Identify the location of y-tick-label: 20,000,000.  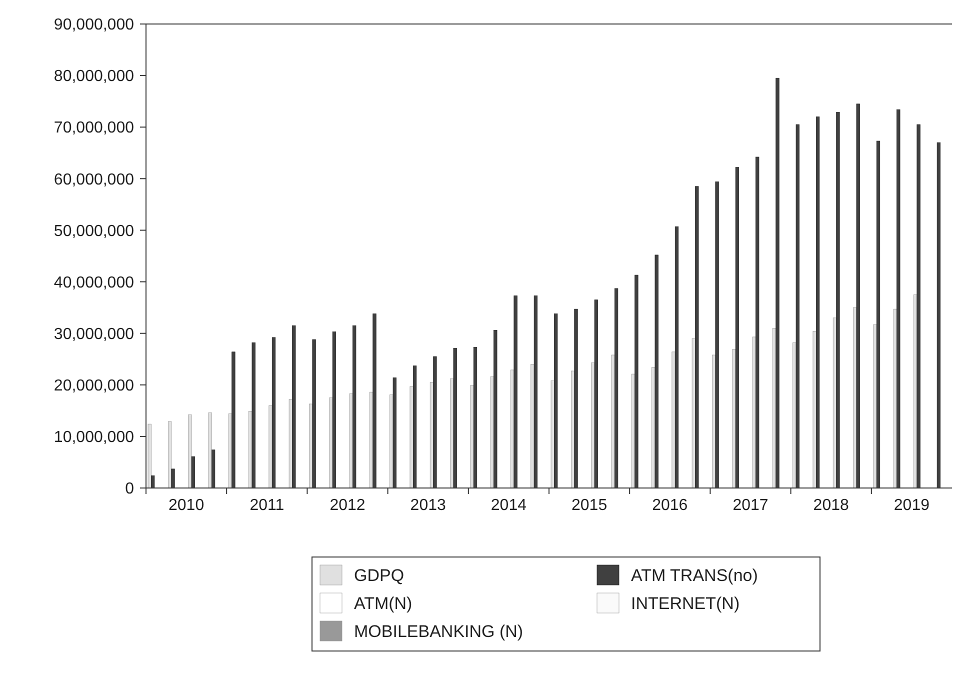
(94, 385).